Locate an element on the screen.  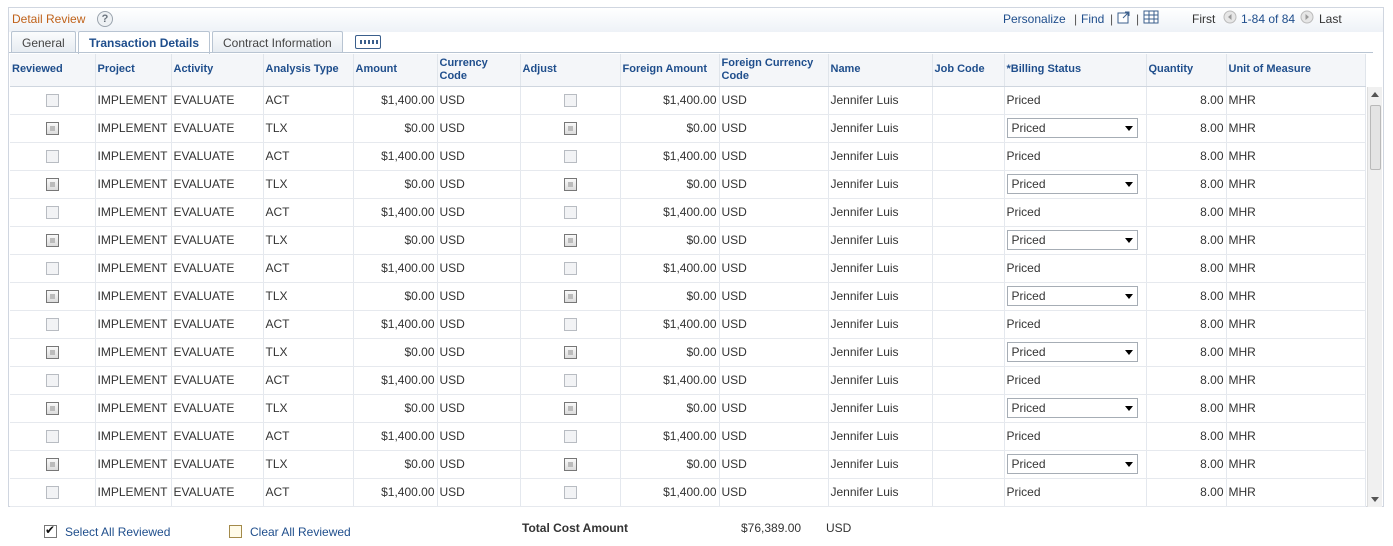
personalize-link: Personalize is located at coordinates (1034, 19).